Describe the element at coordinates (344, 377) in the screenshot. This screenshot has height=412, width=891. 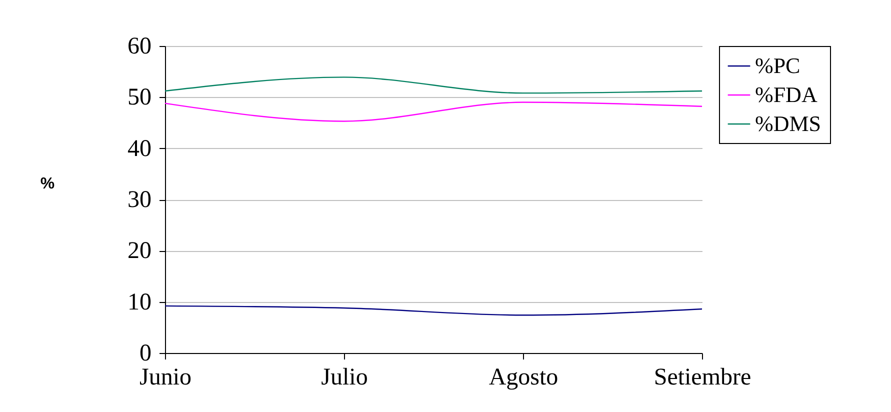
I see `x-tick-label: Julio` at that location.